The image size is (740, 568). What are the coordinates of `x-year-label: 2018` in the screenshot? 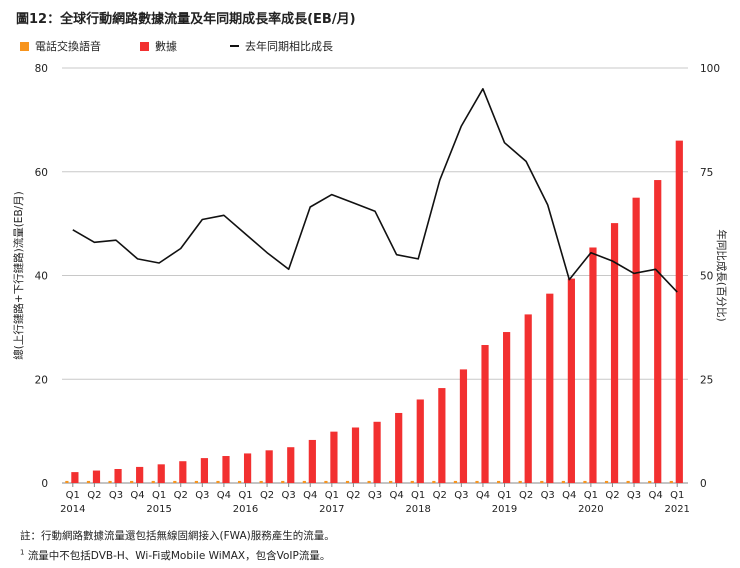 It's located at (417, 509).